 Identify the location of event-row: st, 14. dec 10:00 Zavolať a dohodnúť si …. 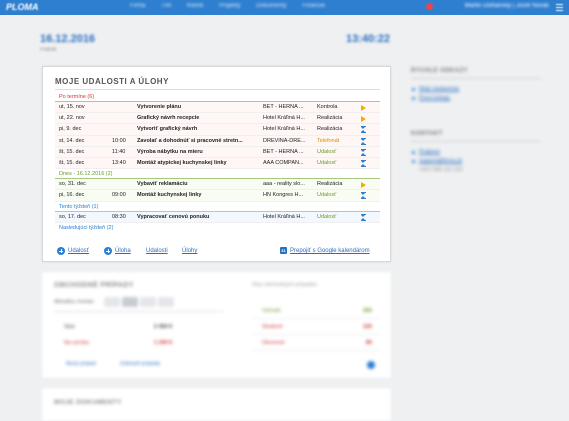
(217, 141).